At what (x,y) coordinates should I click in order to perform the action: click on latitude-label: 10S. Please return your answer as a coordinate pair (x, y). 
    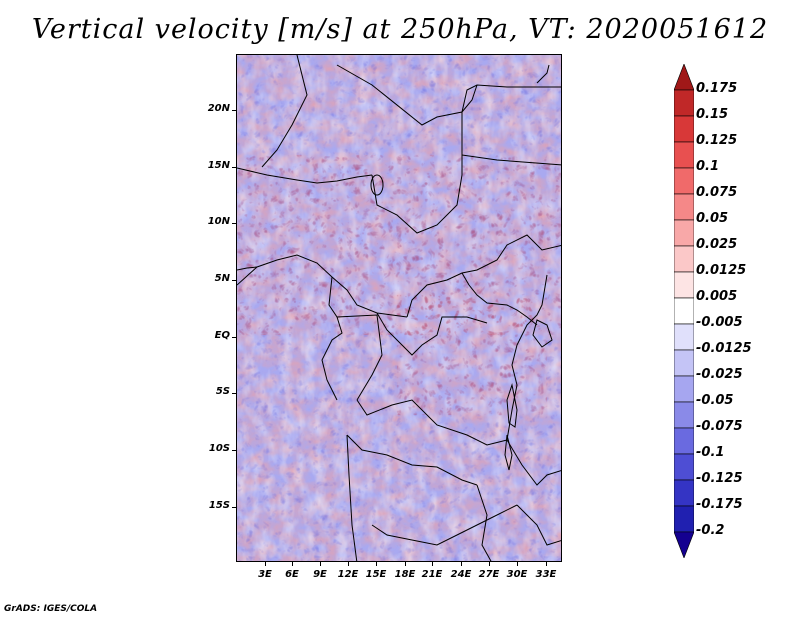
    Looking at the image, I should click on (219, 448).